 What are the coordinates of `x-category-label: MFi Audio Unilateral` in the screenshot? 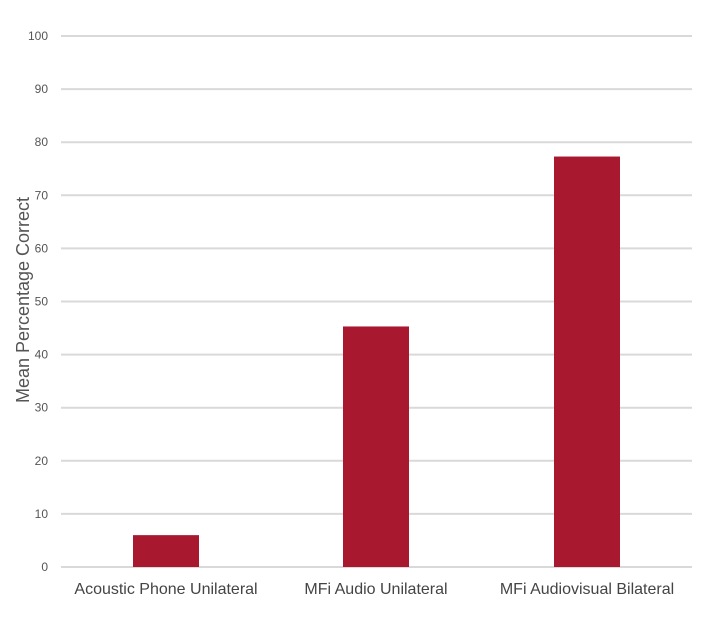 It's located at (375, 589).